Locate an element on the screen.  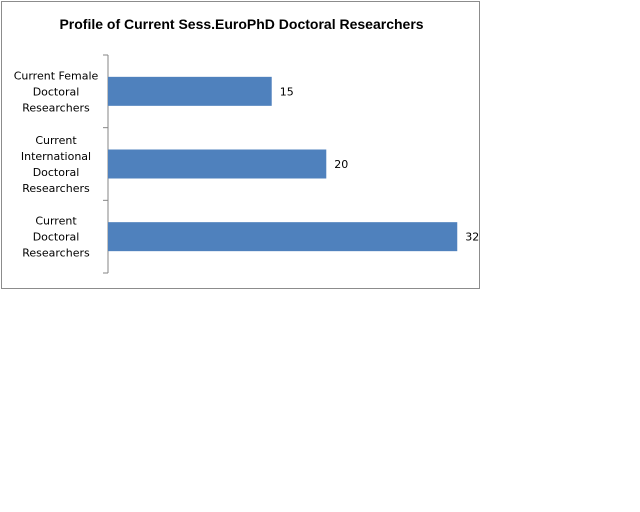
bar-value-label: 32 is located at coordinates (472, 237).